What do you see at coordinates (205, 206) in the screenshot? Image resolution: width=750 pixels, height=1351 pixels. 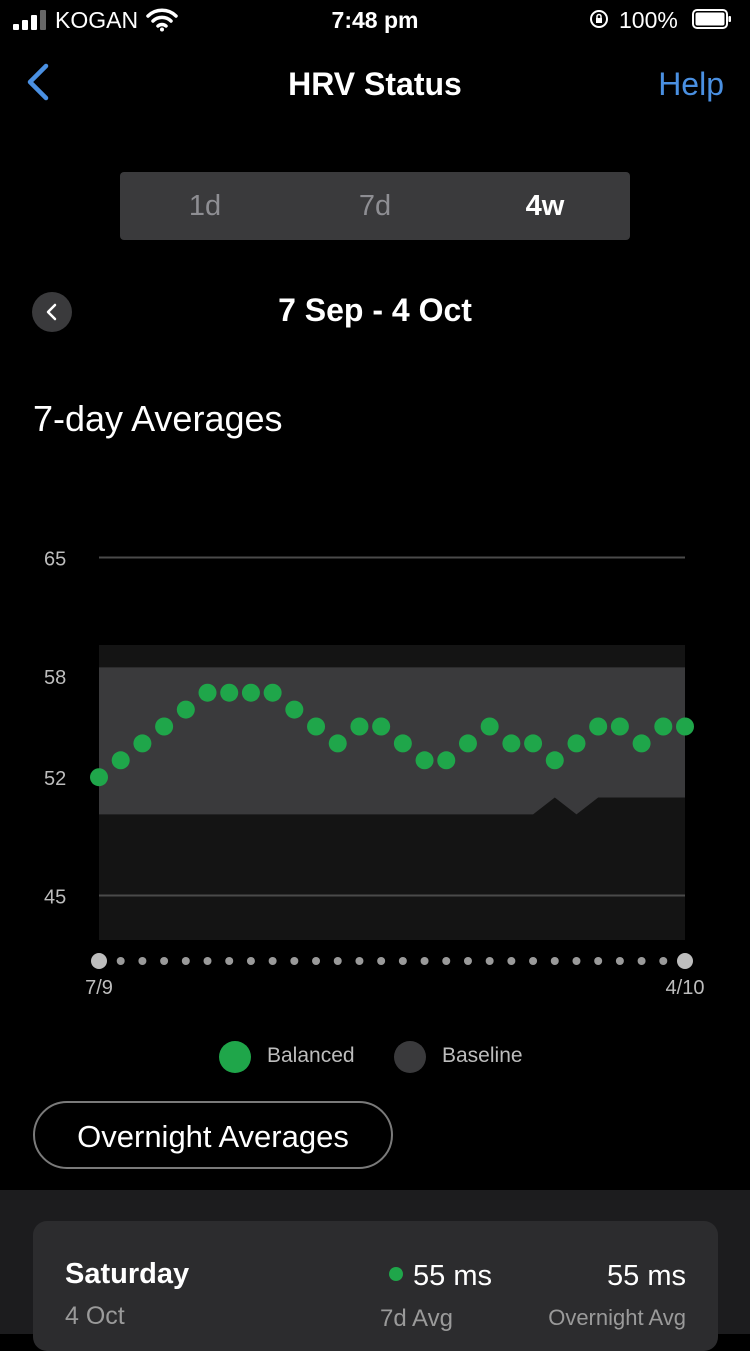 I see `segment-1d: 1d` at bounding box center [205, 206].